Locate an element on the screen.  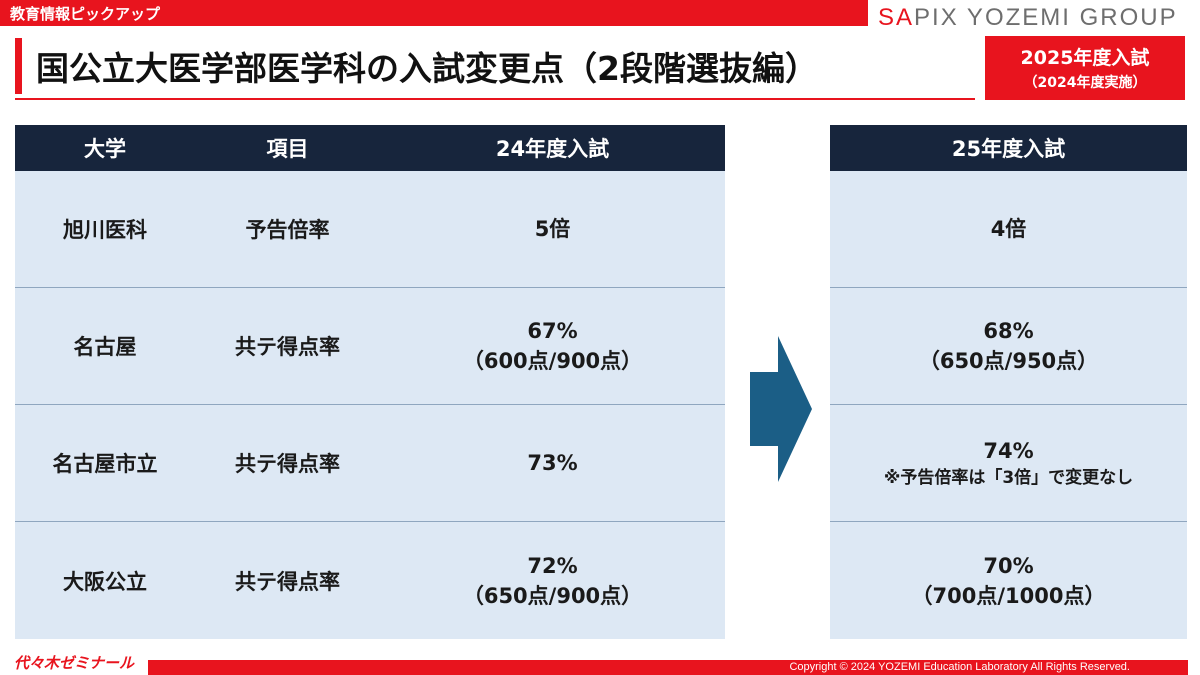
group-logo: SAPIX YOZEMI GROUP is located at coordinates (1028, 18).